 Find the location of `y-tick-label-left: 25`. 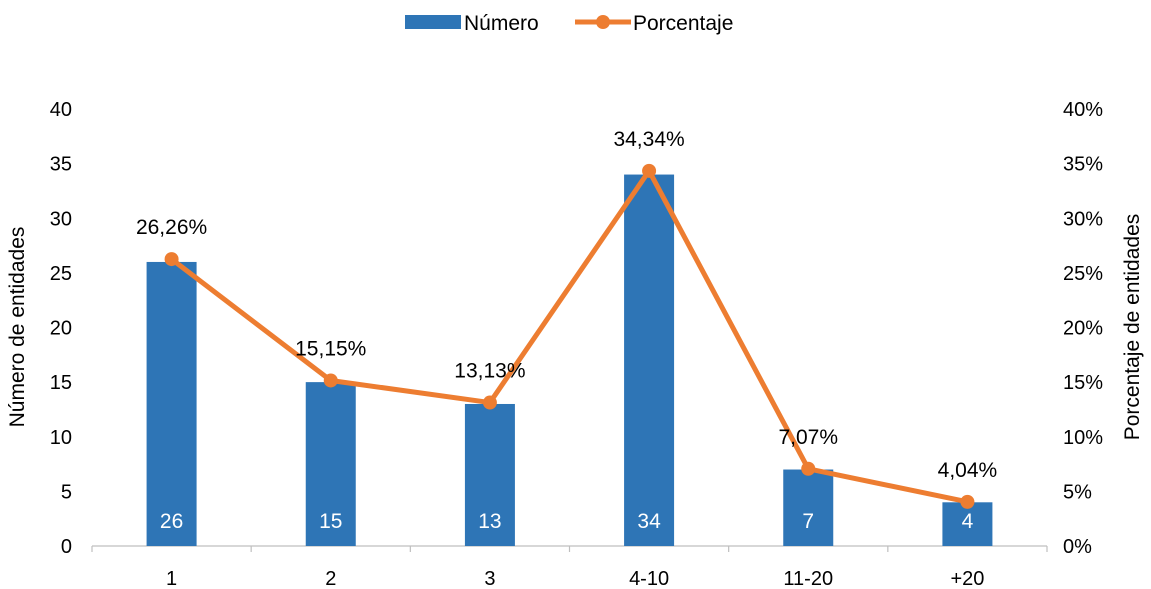

y-tick-label-left: 25 is located at coordinates (61, 274).